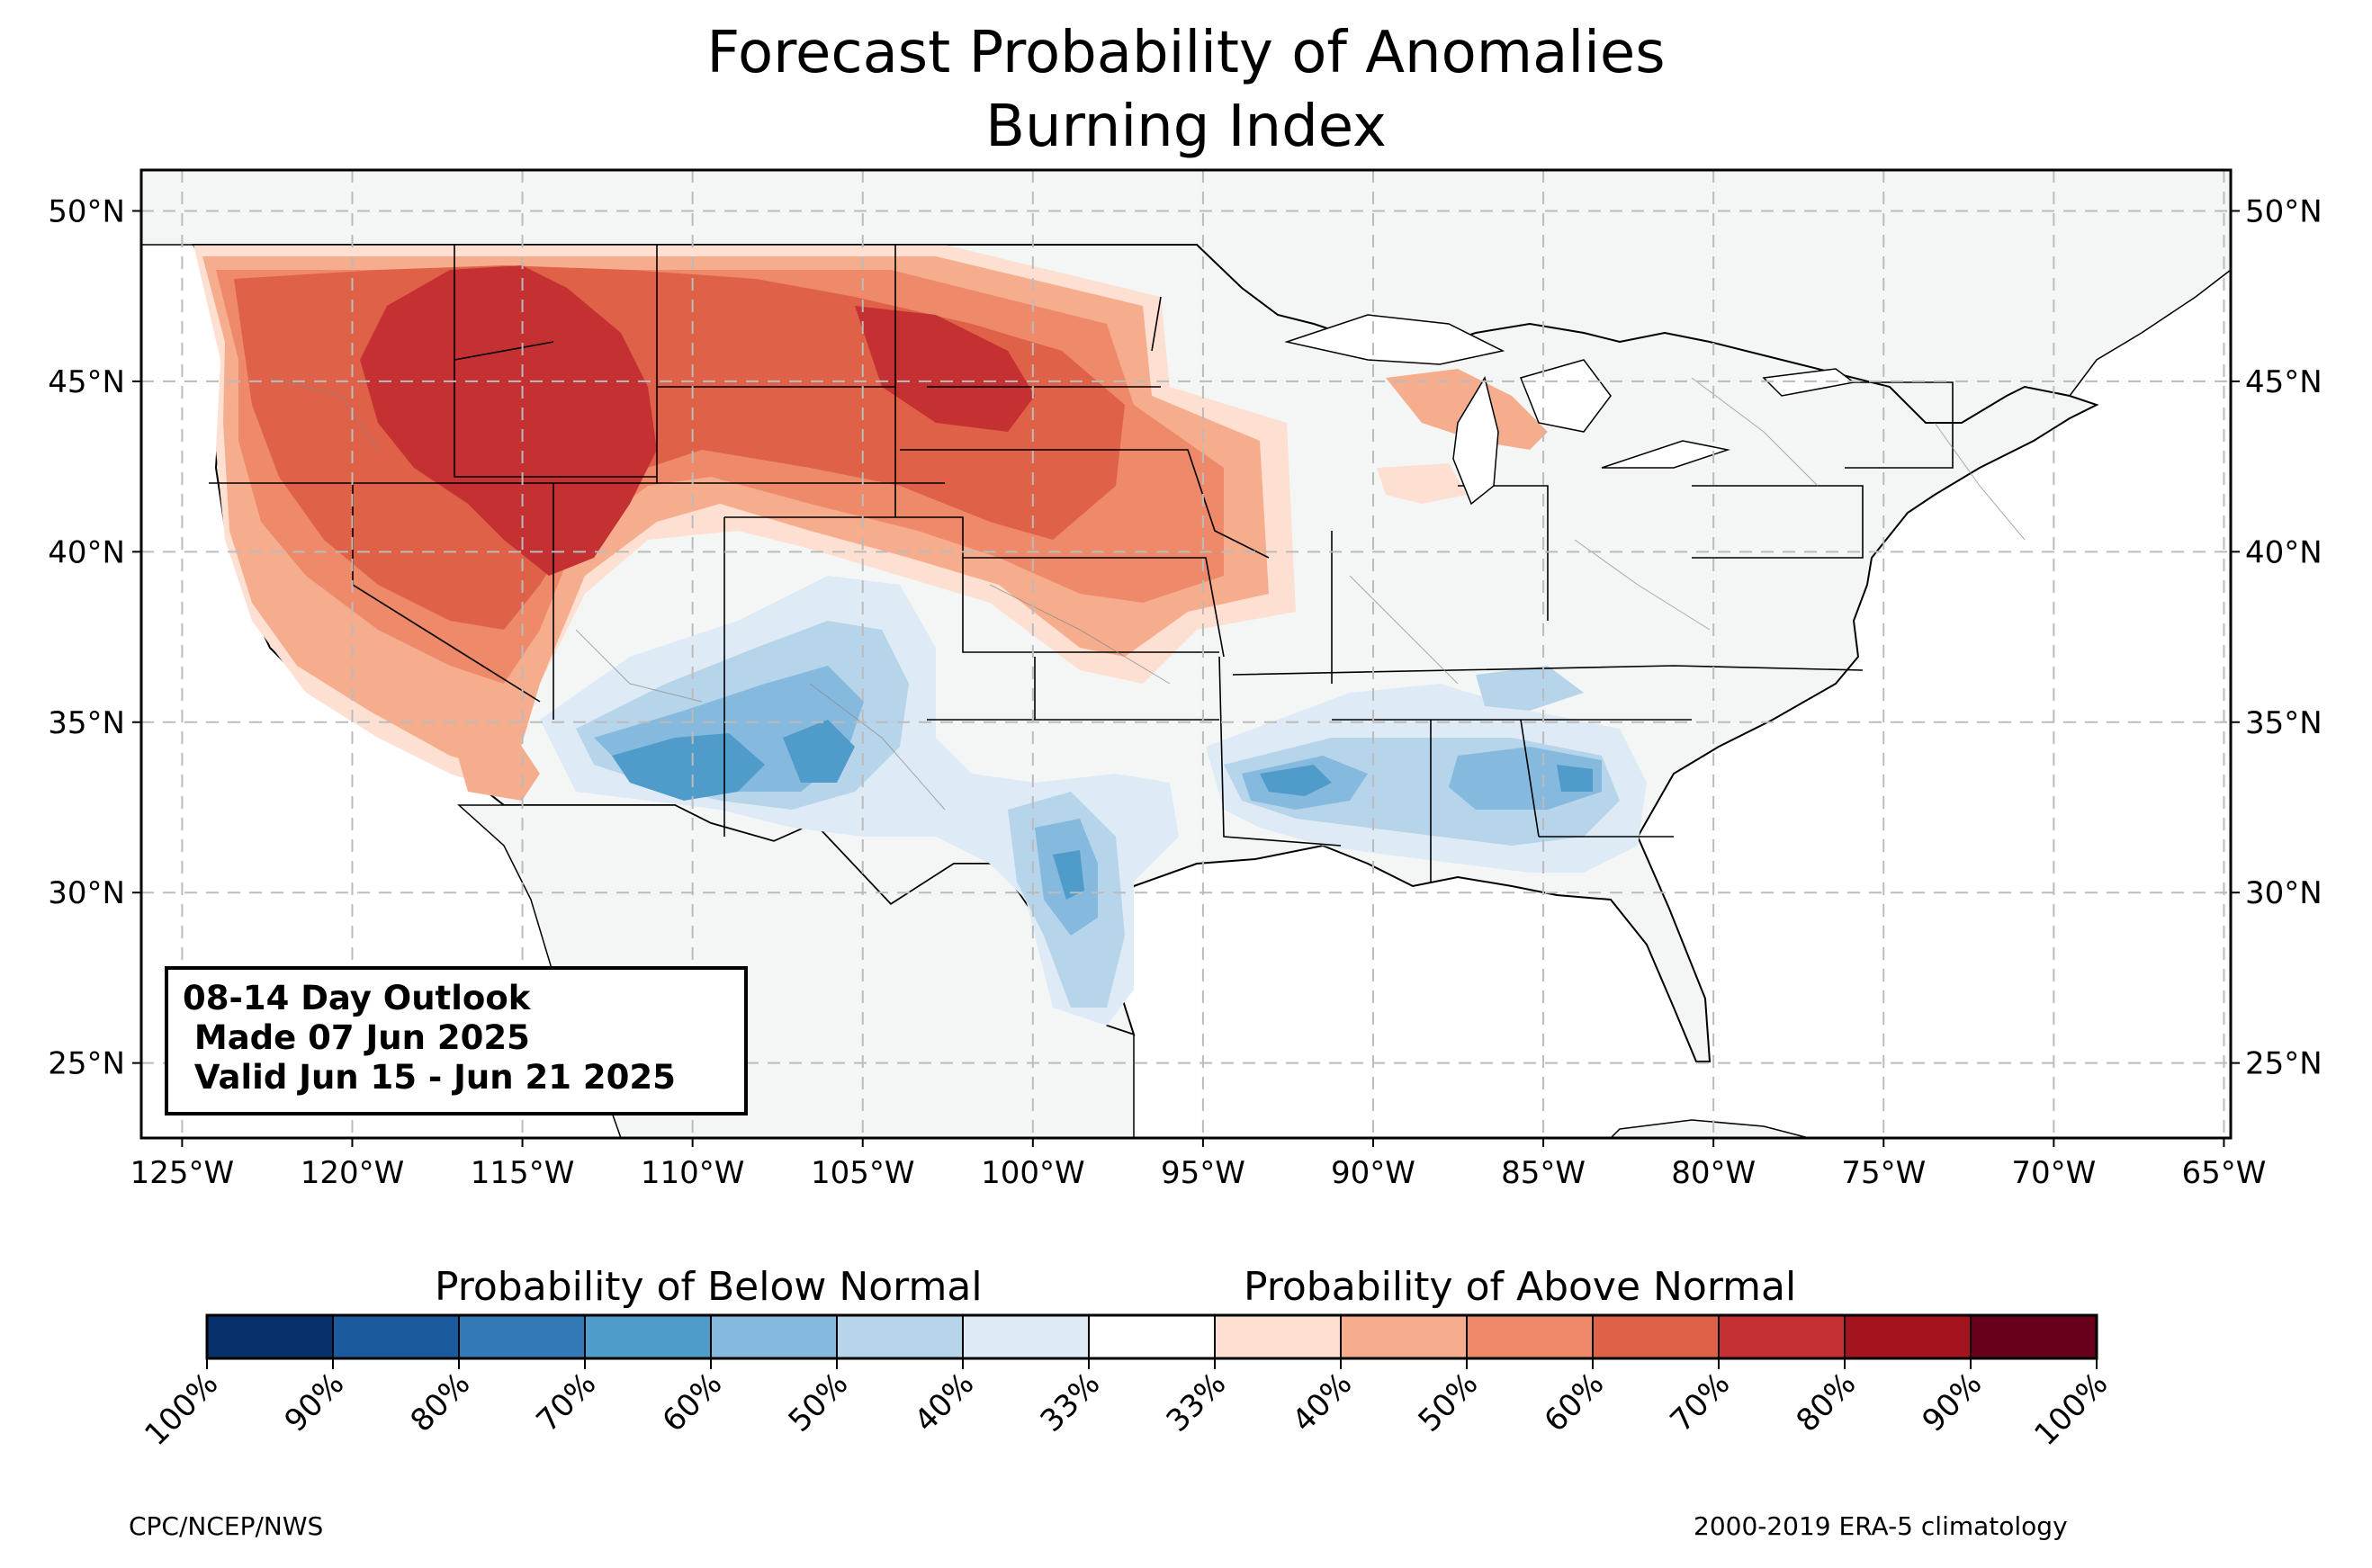  I want to click on latitude-labels-left: 50°N 45°N 40°N 35°N 30°N 25°N, so click(94, 637).